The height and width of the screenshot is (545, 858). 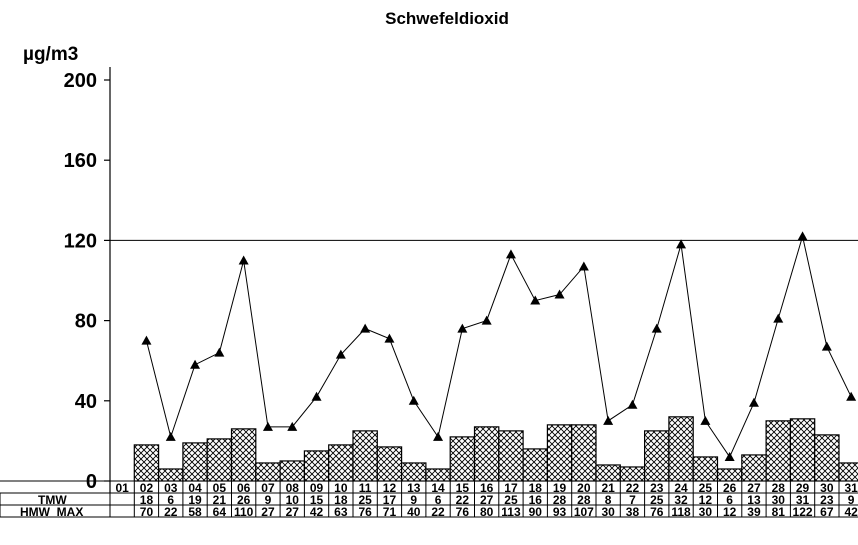 What do you see at coordinates (487, 488) in the screenshot?
I see `category-label: 16` at bounding box center [487, 488].